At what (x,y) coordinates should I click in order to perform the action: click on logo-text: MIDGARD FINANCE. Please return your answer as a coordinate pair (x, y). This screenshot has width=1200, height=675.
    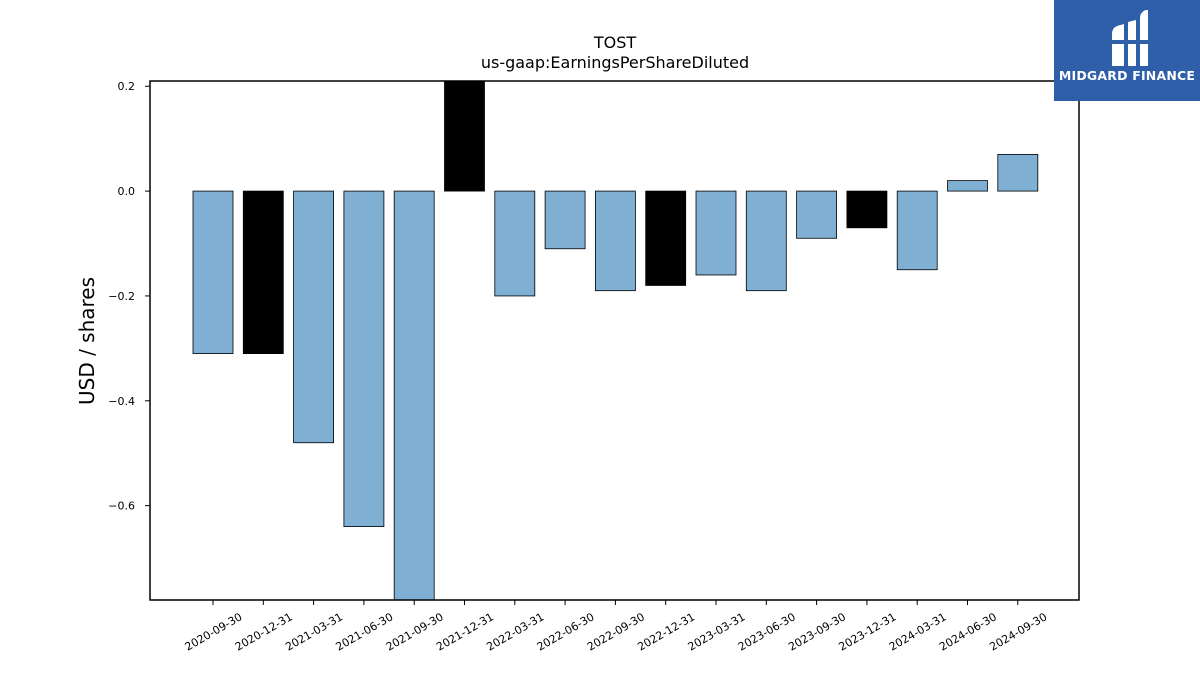
    Looking at the image, I should click on (1127, 75).